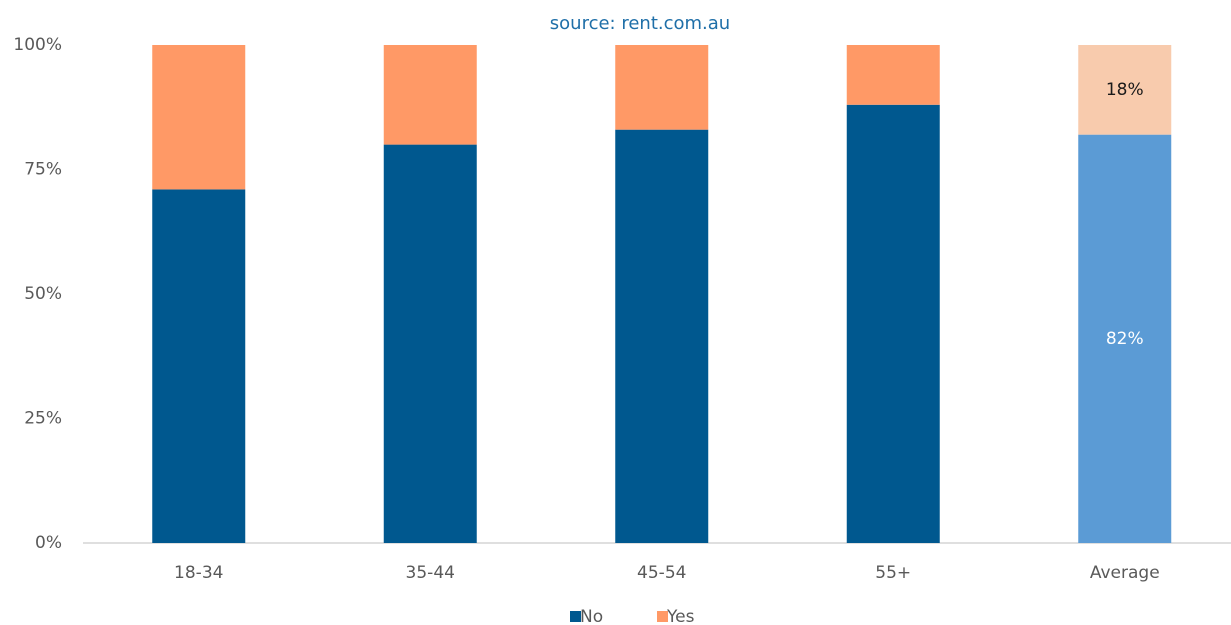 This screenshot has width=1231, height=625. What do you see at coordinates (1125, 573) in the screenshot?
I see `x-tick-label: Average` at bounding box center [1125, 573].